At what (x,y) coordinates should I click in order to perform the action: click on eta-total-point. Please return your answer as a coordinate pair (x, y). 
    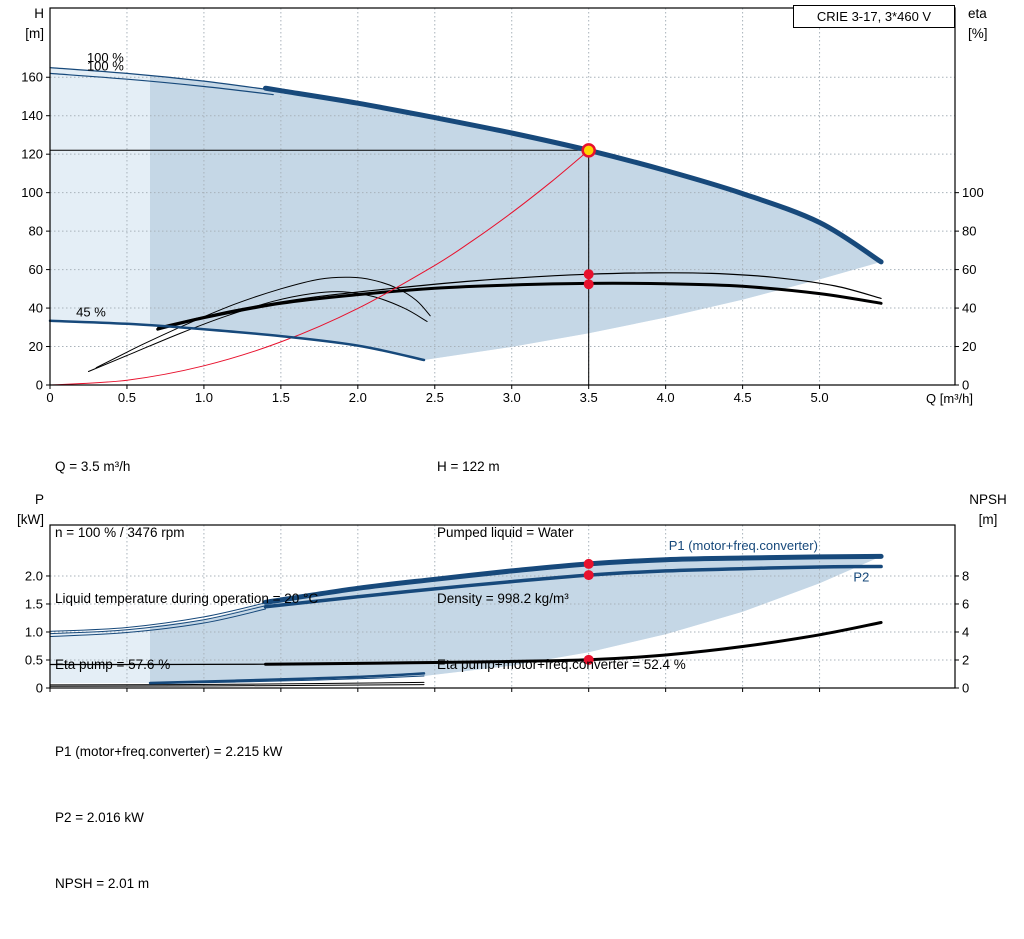
    Looking at the image, I should click on (589, 284).